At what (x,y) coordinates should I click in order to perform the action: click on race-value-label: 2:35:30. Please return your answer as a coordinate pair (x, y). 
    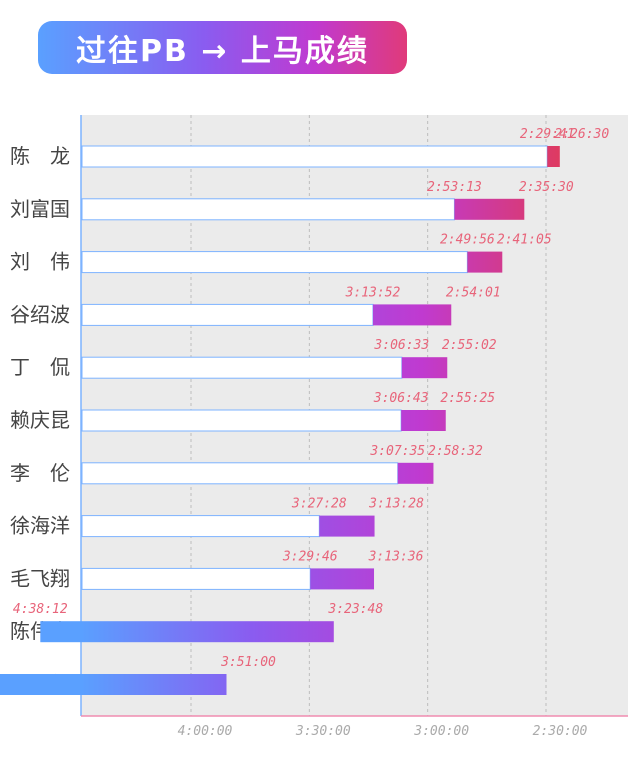
    Looking at the image, I should click on (546, 187).